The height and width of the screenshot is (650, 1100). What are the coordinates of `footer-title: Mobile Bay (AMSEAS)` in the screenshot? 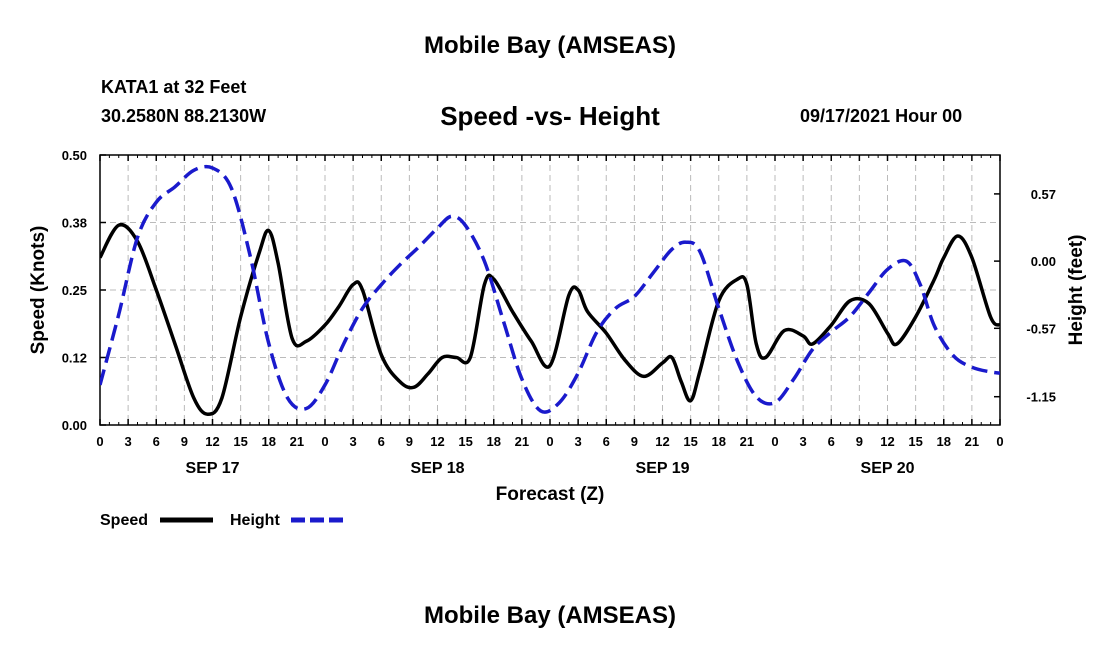 It's located at (550, 615).